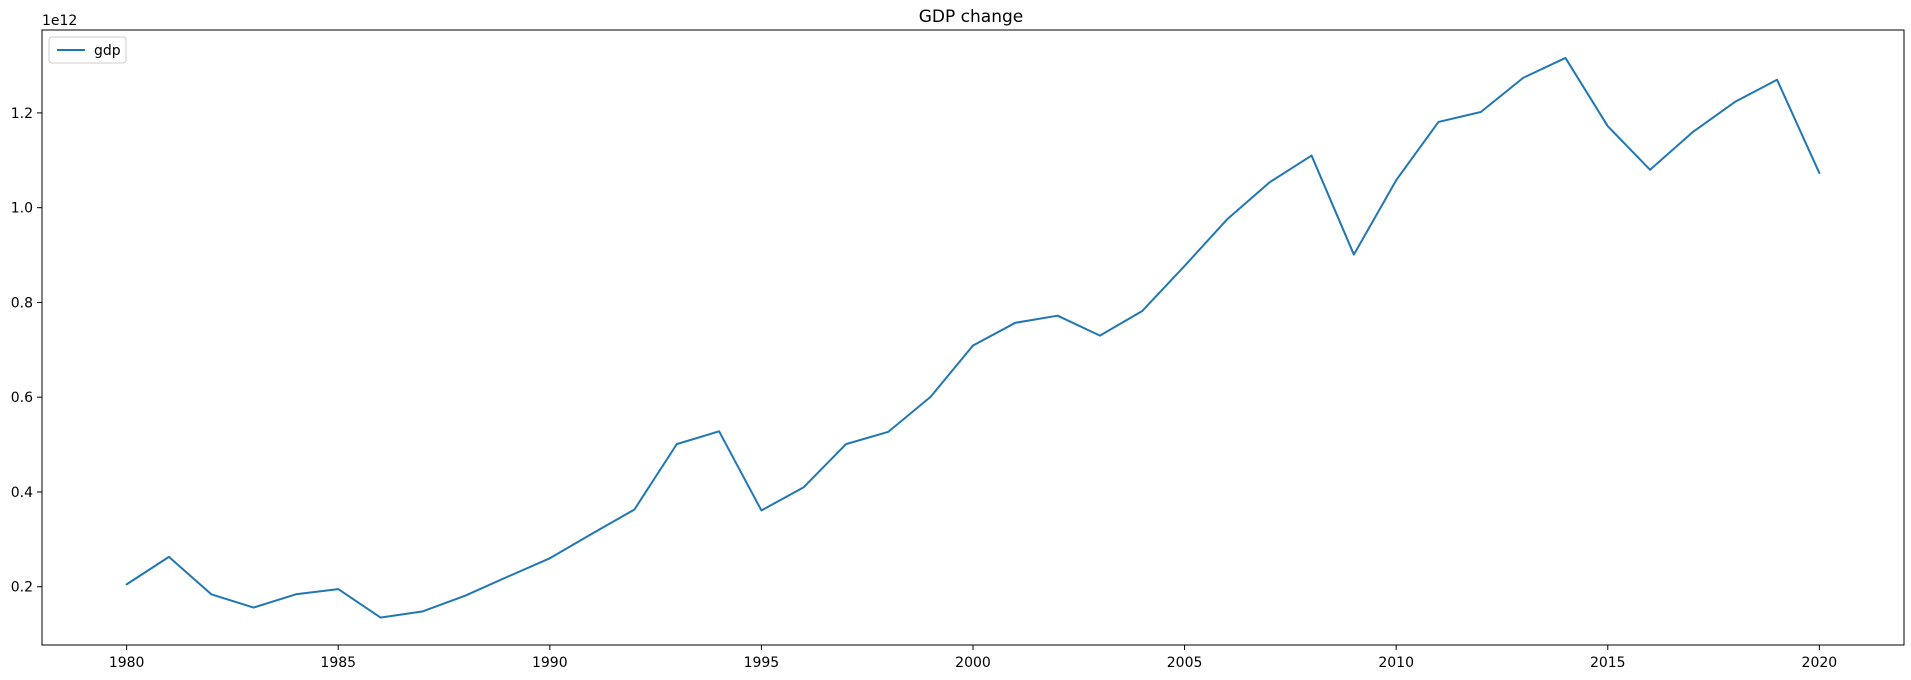 This screenshot has height=680, width=1911. Describe the element at coordinates (1820, 663) in the screenshot. I see `x-tick-label: 2020` at that location.